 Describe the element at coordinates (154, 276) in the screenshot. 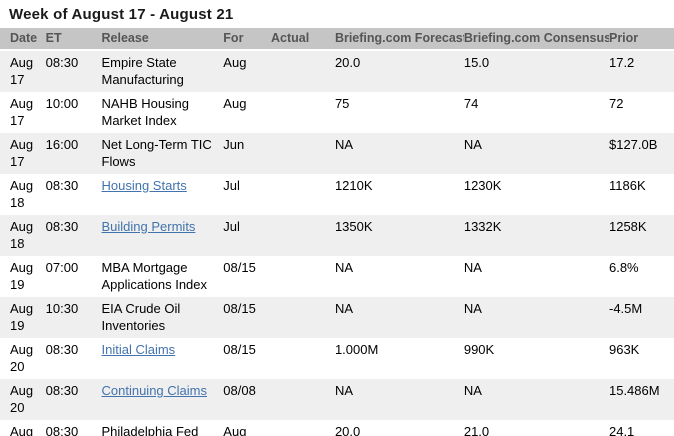

I see `cell-release: MBA Mortgage Applications Index` at that location.